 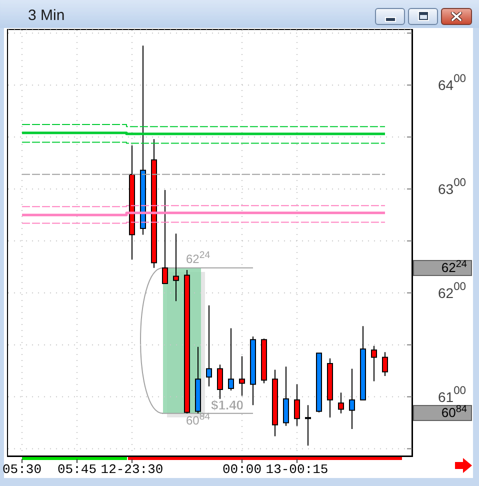 I want to click on y-tick-label: 63$^{00}$, so click(x=452, y=186).